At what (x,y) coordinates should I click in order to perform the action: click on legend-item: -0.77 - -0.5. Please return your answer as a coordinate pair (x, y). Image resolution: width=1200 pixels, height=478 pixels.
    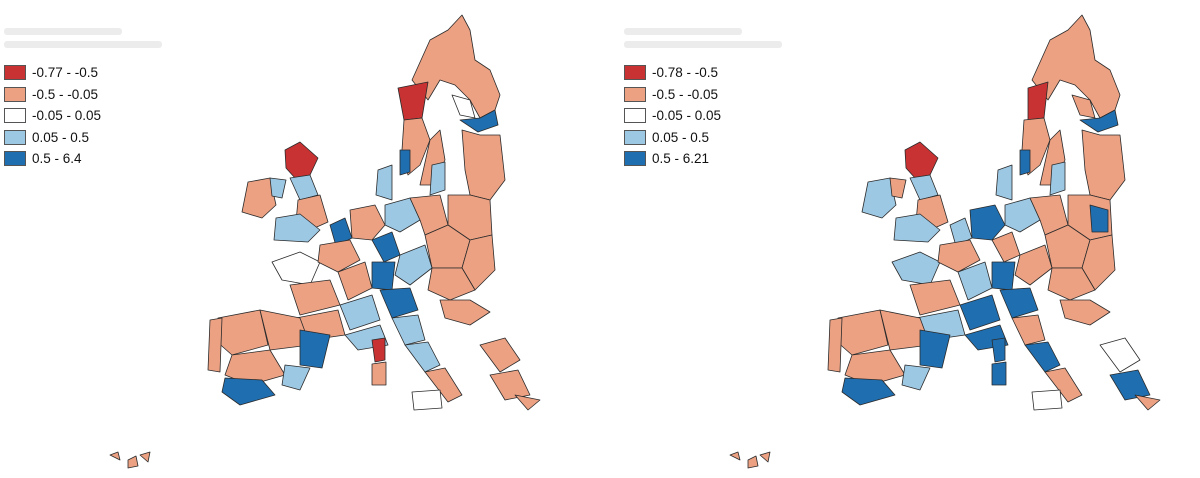
    Looking at the image, I should click on (79, 73).